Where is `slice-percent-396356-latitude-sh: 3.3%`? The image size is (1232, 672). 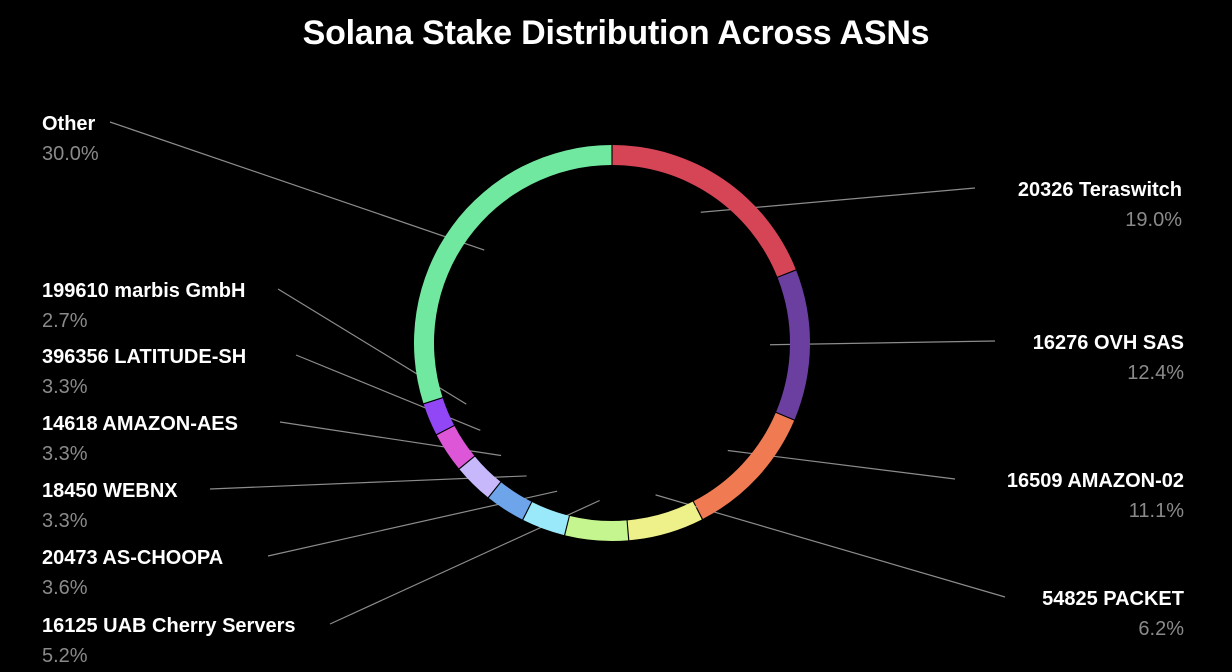
slice-percent-396356-latitude-sh: 3.3% is located at coordinates (65, 387).